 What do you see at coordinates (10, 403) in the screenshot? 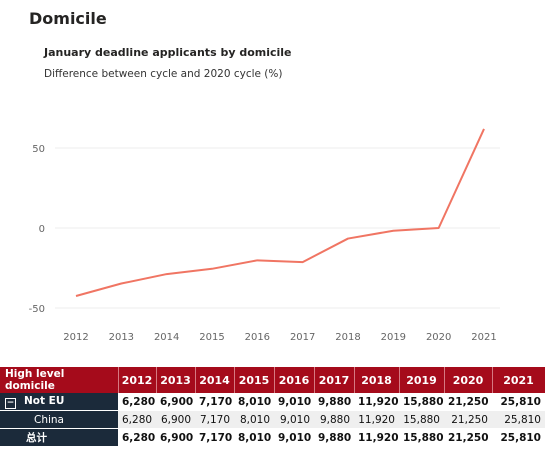
I see `collapse-icon: −` at bounding box center [10, 403].